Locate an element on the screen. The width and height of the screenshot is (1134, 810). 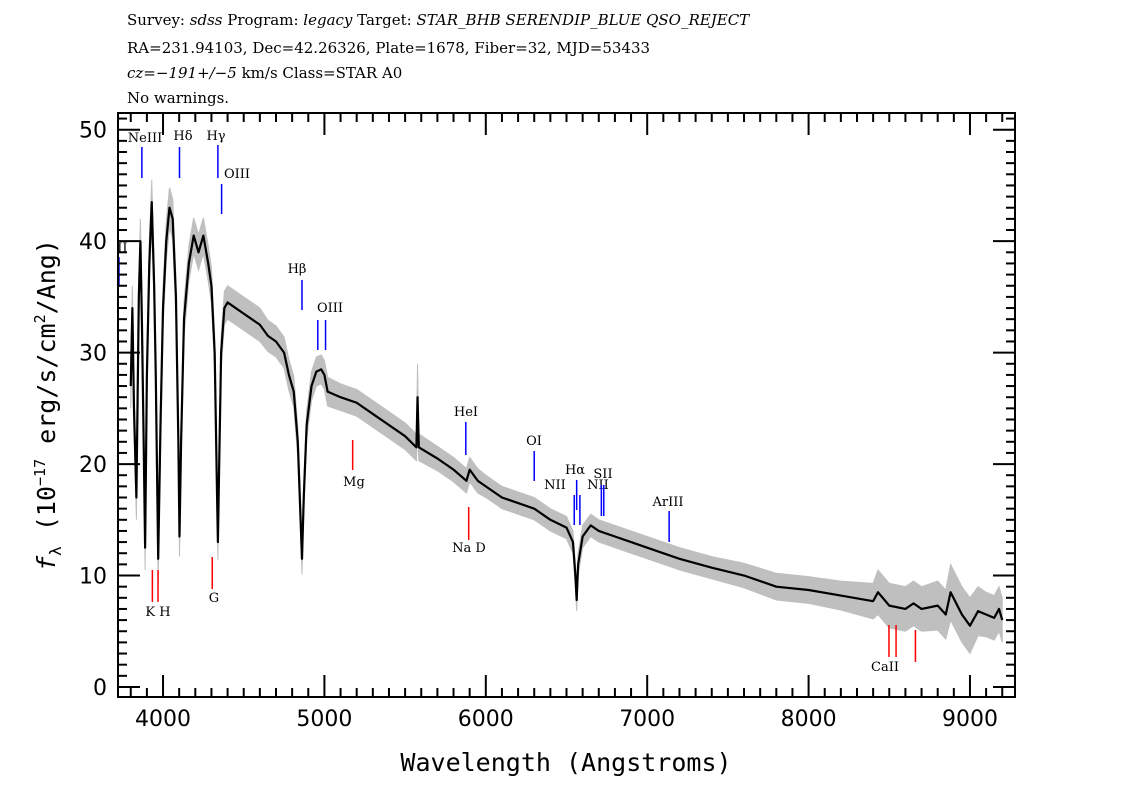
emission-line-label: OII is located at coordinates (117, 248).